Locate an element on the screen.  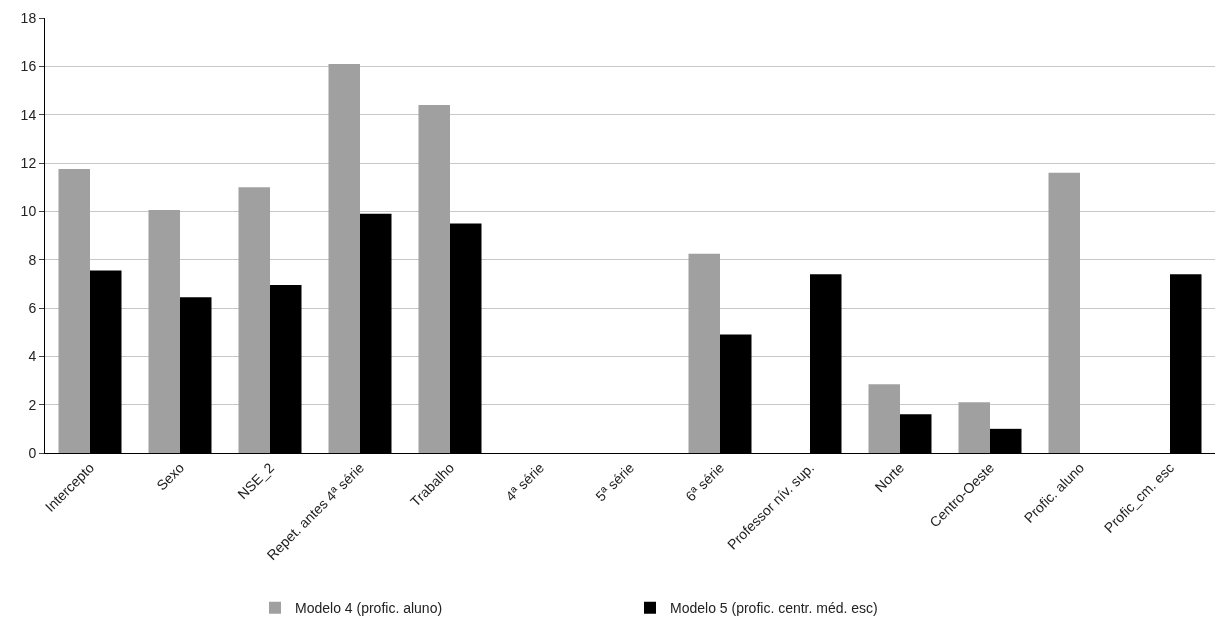
y-tick-label: 8 is located at coordinates (32, 259).